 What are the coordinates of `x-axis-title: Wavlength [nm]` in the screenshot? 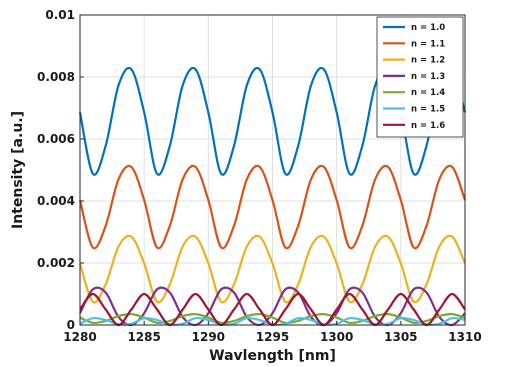 It's located at (272, 356).